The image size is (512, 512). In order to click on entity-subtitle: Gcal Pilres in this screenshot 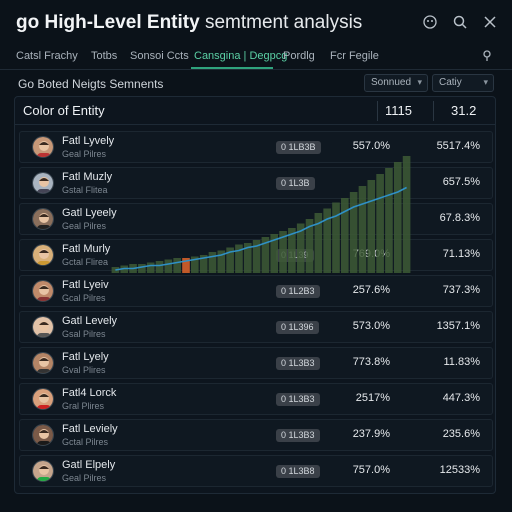, I will do `click(84, 298)`.